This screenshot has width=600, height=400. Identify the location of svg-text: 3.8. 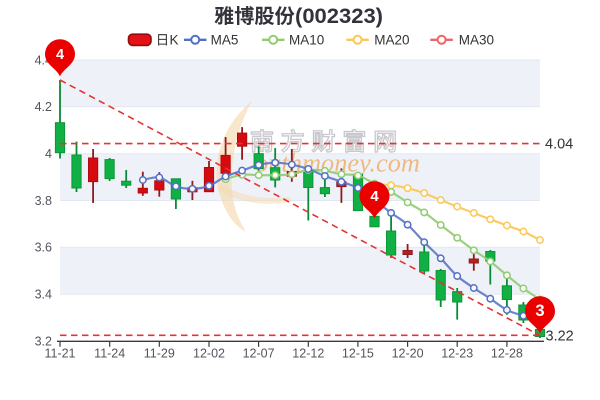
(43, 201).